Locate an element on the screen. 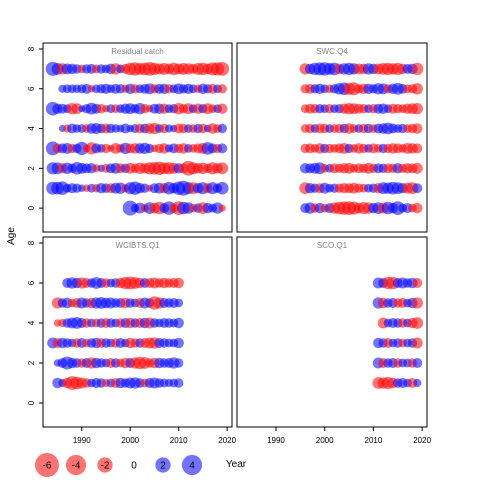 This screenshot has width=480, height=480. legend-label: -6 is located at coordinates (47, 466).